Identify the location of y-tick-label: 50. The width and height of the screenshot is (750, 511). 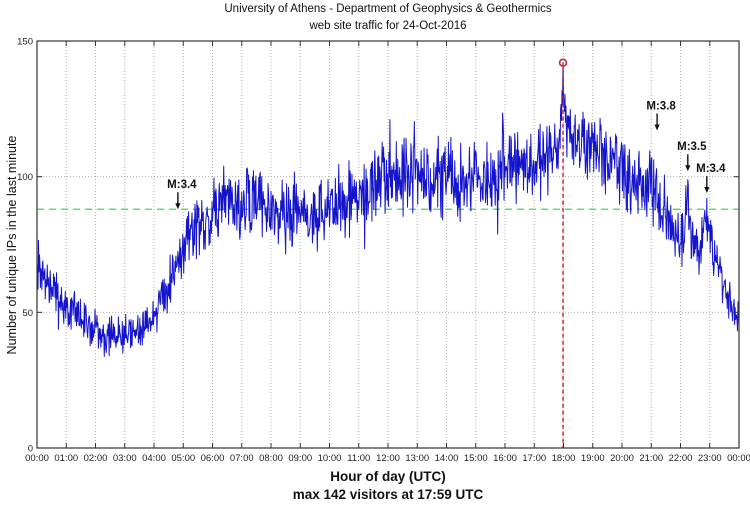
(27, 313).